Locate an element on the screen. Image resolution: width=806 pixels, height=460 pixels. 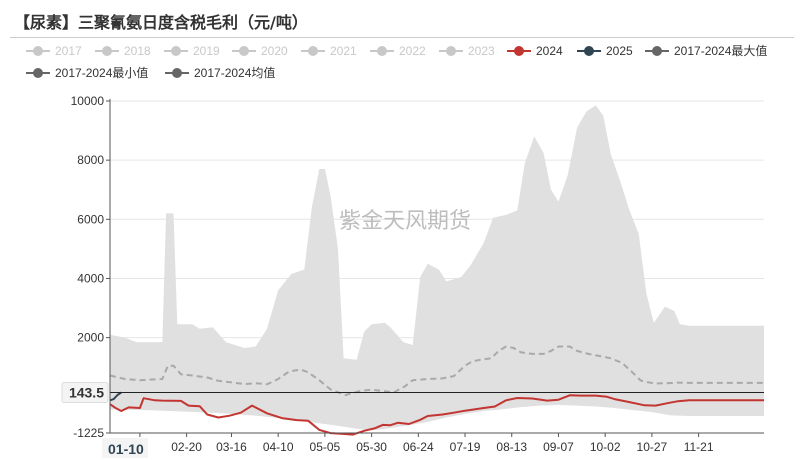
legend-label: 2019 is located at coordinates (206, 51).